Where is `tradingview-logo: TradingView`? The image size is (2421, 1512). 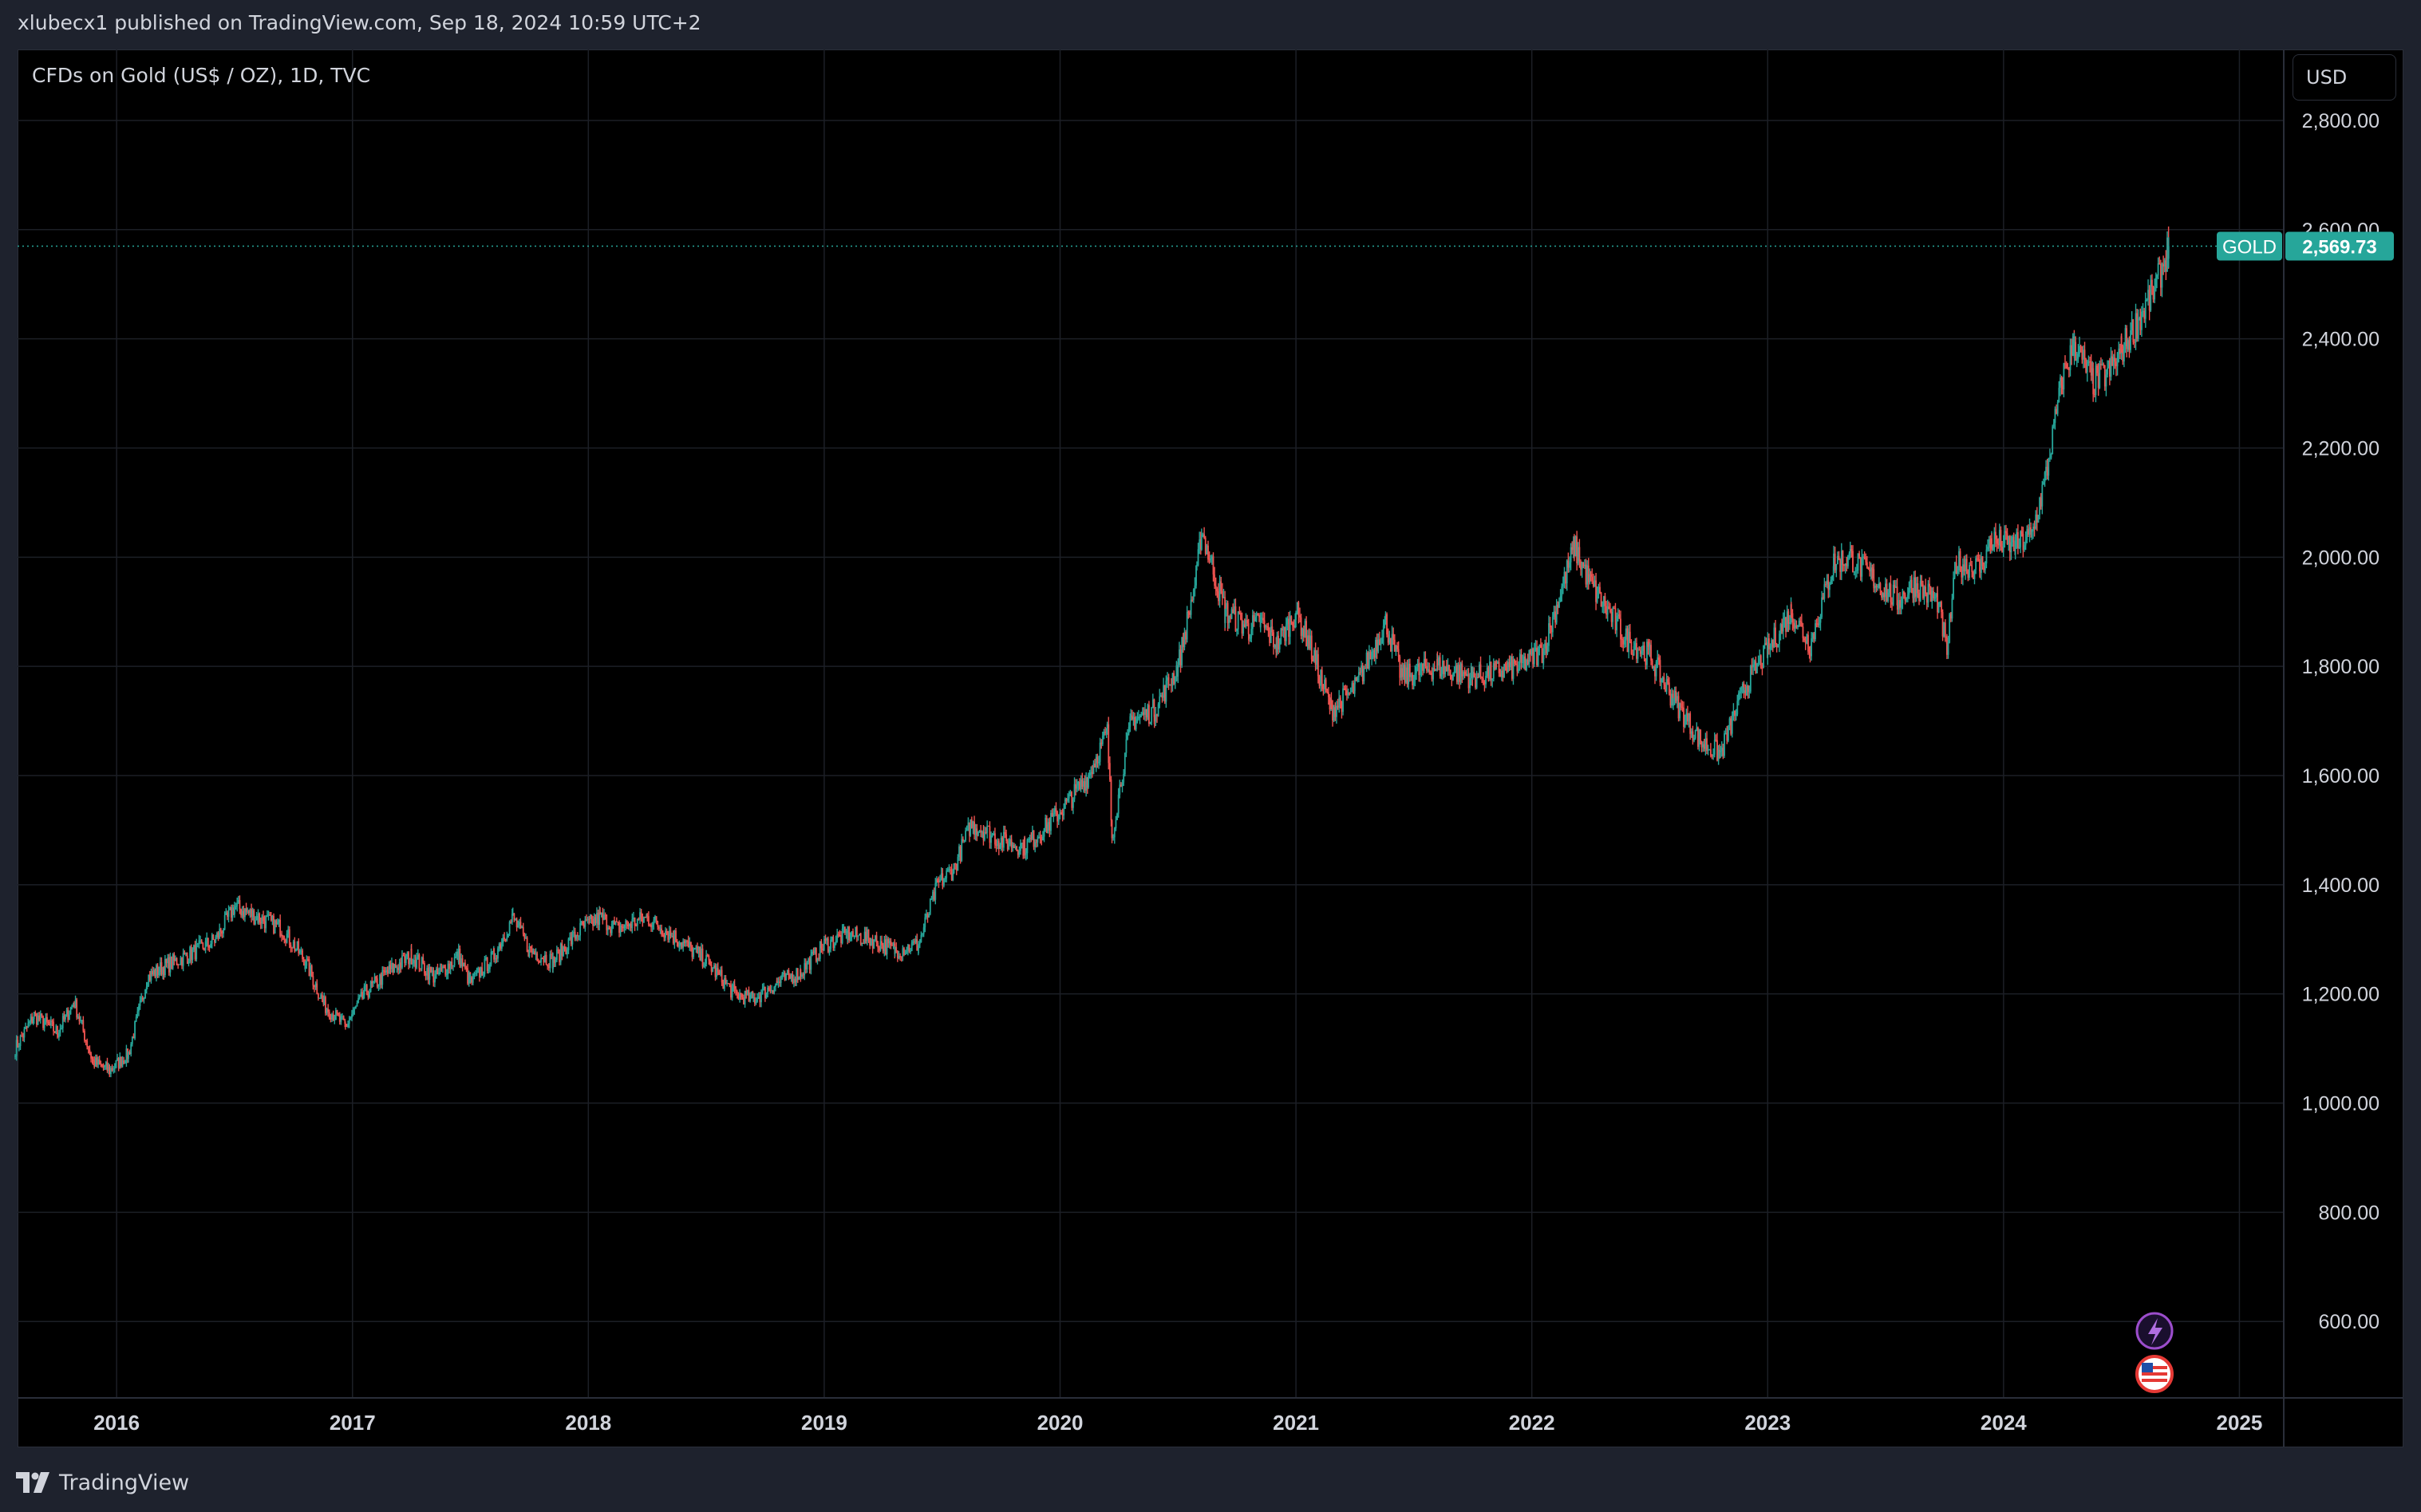
tradingview-logo: TradingView is located at coordinates (102, 1482).